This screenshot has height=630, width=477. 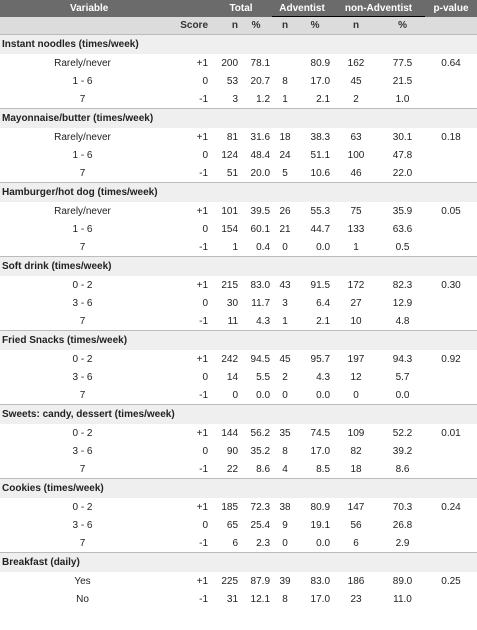 What do you see at coordinates (230, 433) in the screenshot?
I see `data-cell: 144` at bounding box center [230, 433].